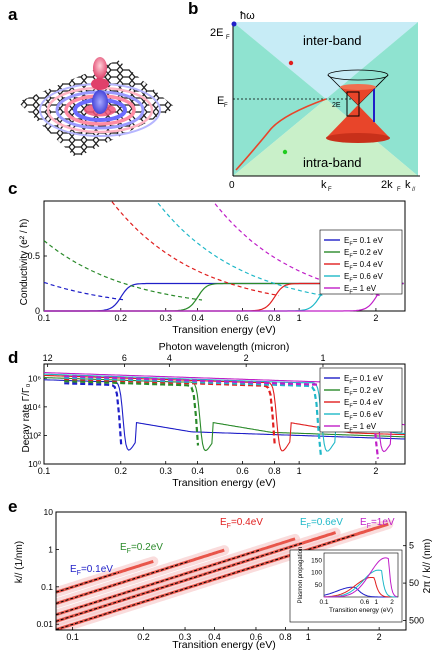  Describe the element at coordinates (220, 101) in the screenshot. I see `y-tick-ef: E` at that location.